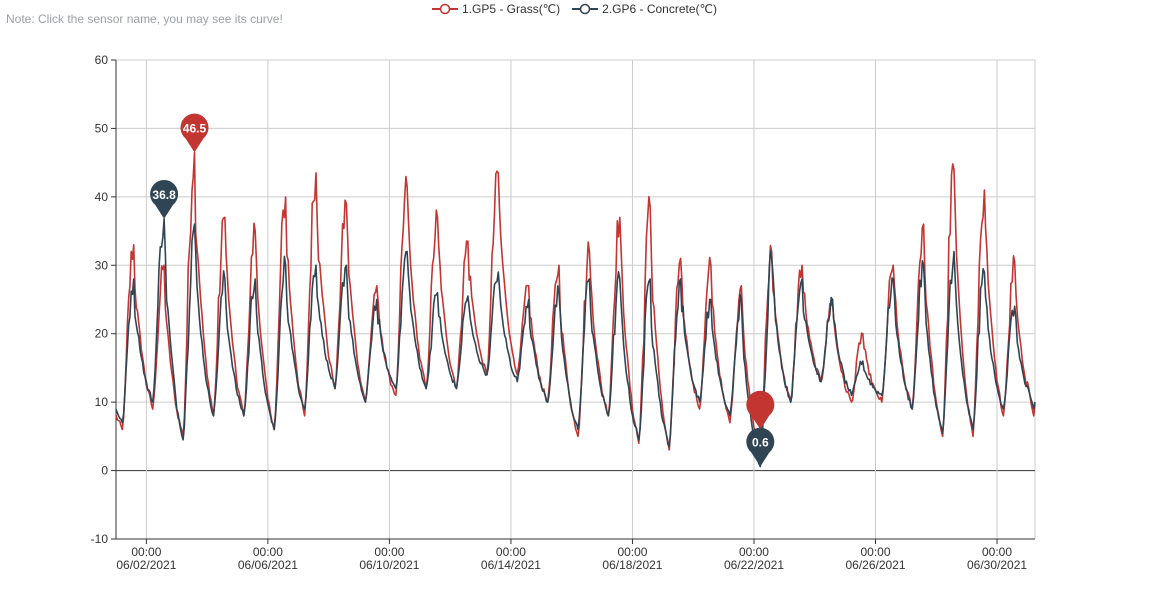 The image size is (1150, 600). I want to click on y-tick-label: 40, so click(102, 197).